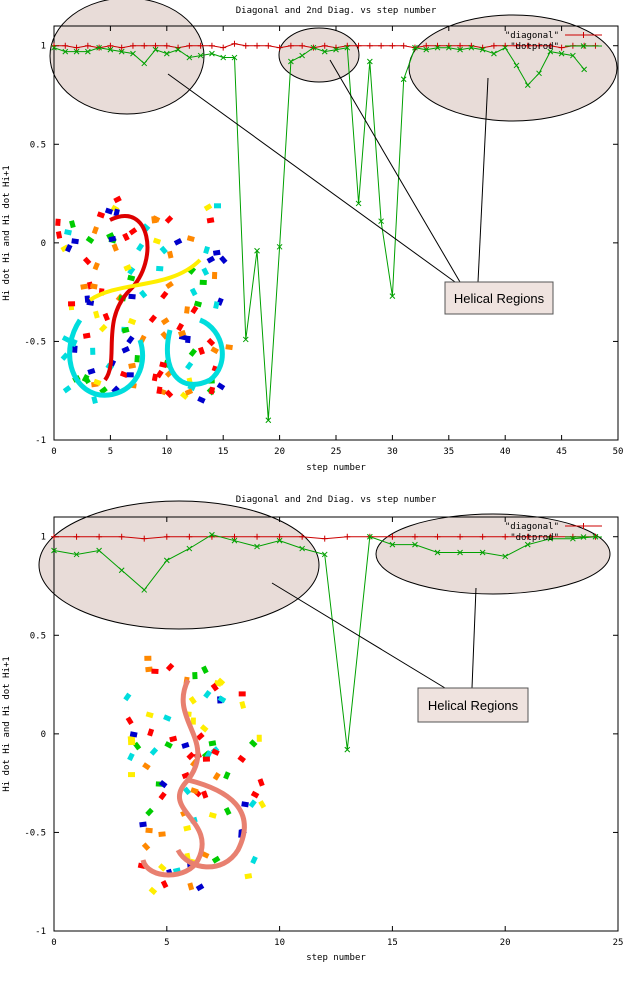 This screenshot has height=982, width=638. Describe the element at coordinates (38, 636) in the screenshot. I see `y-tick-label: 0.5` at that location.